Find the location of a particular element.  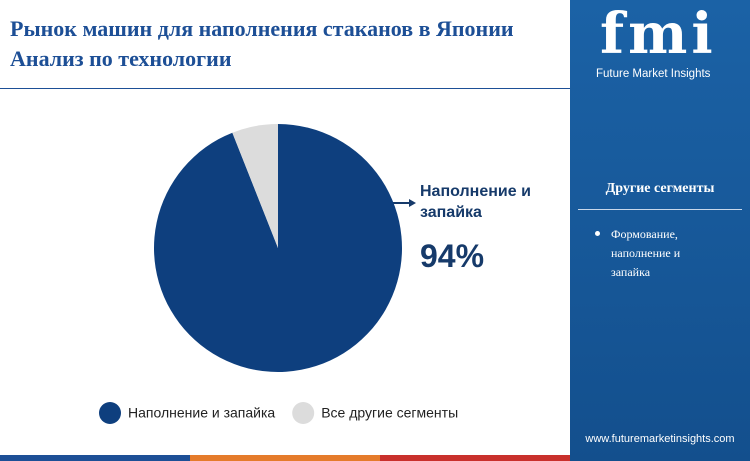

sidebar-item: Формование, наполнение и запайка is located at coordinates (646, 253).